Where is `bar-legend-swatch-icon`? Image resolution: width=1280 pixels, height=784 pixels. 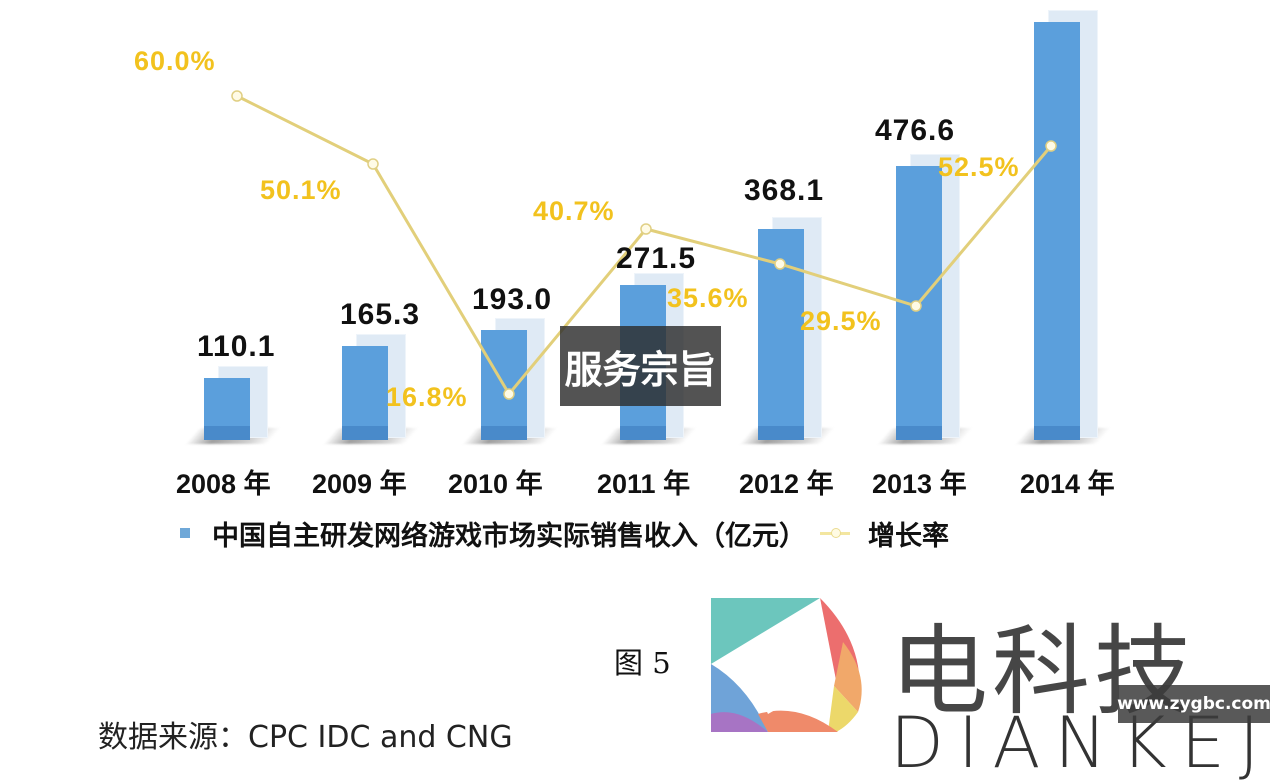
bar-legend-swatch-icon is located at coordinates (185, 533).